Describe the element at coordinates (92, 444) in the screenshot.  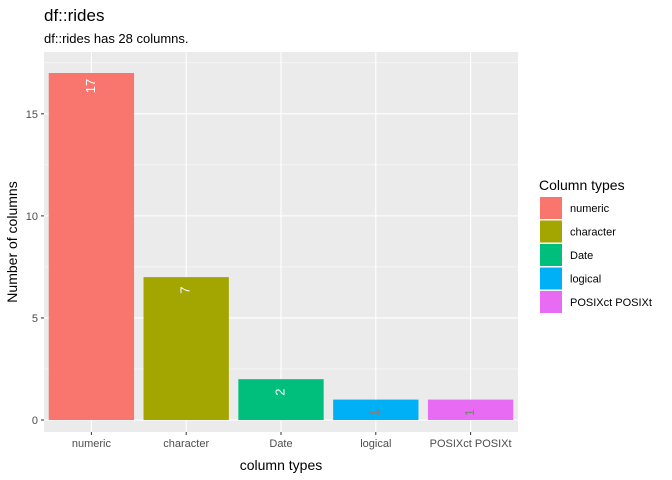
I see `x-tick-label: numeric` at that location.